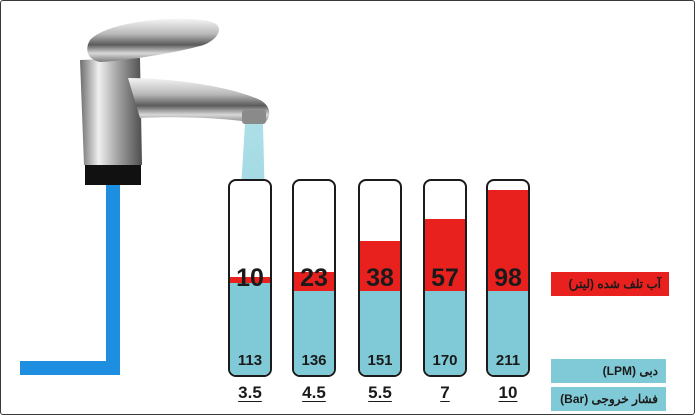  I want to click on water-column-2: 23 136, so click(314, 278).